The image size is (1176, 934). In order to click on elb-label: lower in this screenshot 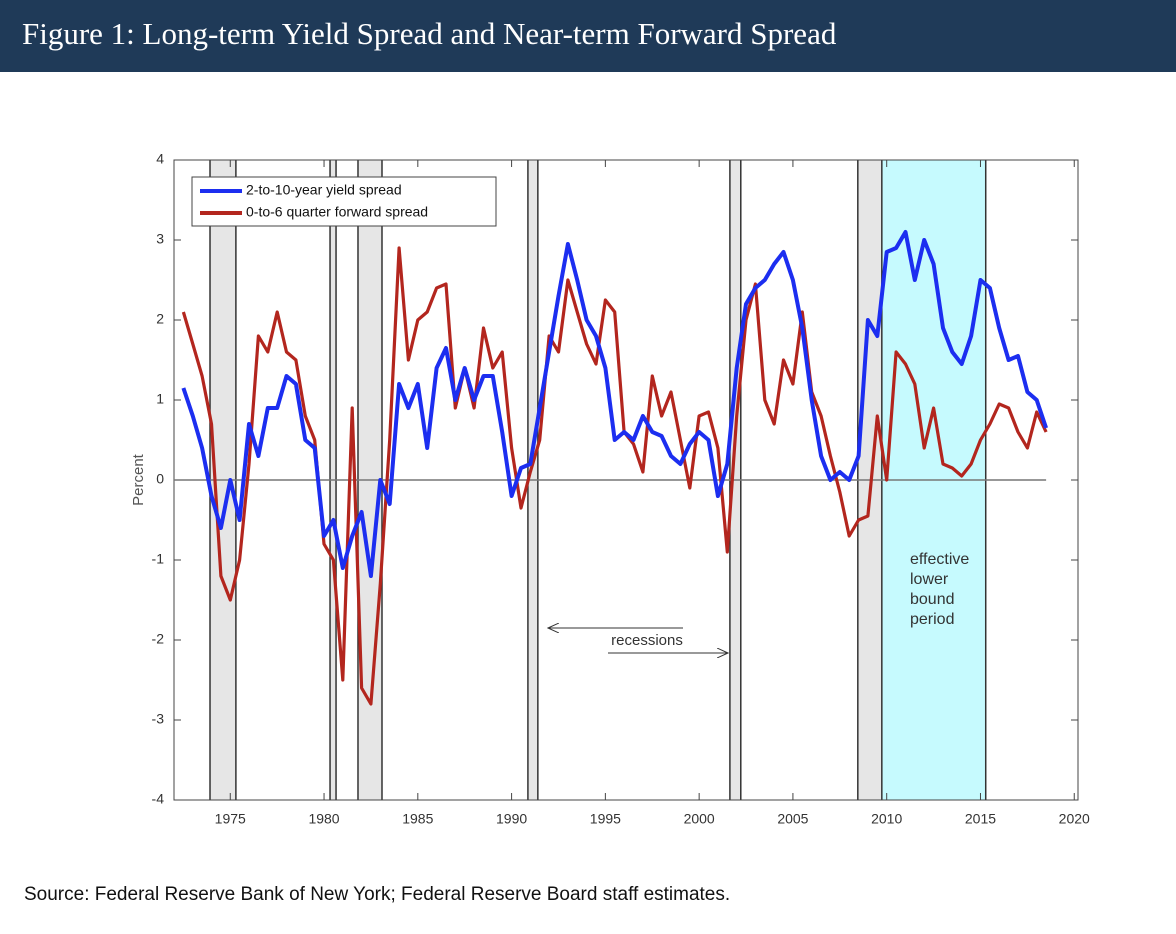, I will do `click(929, 579)`.